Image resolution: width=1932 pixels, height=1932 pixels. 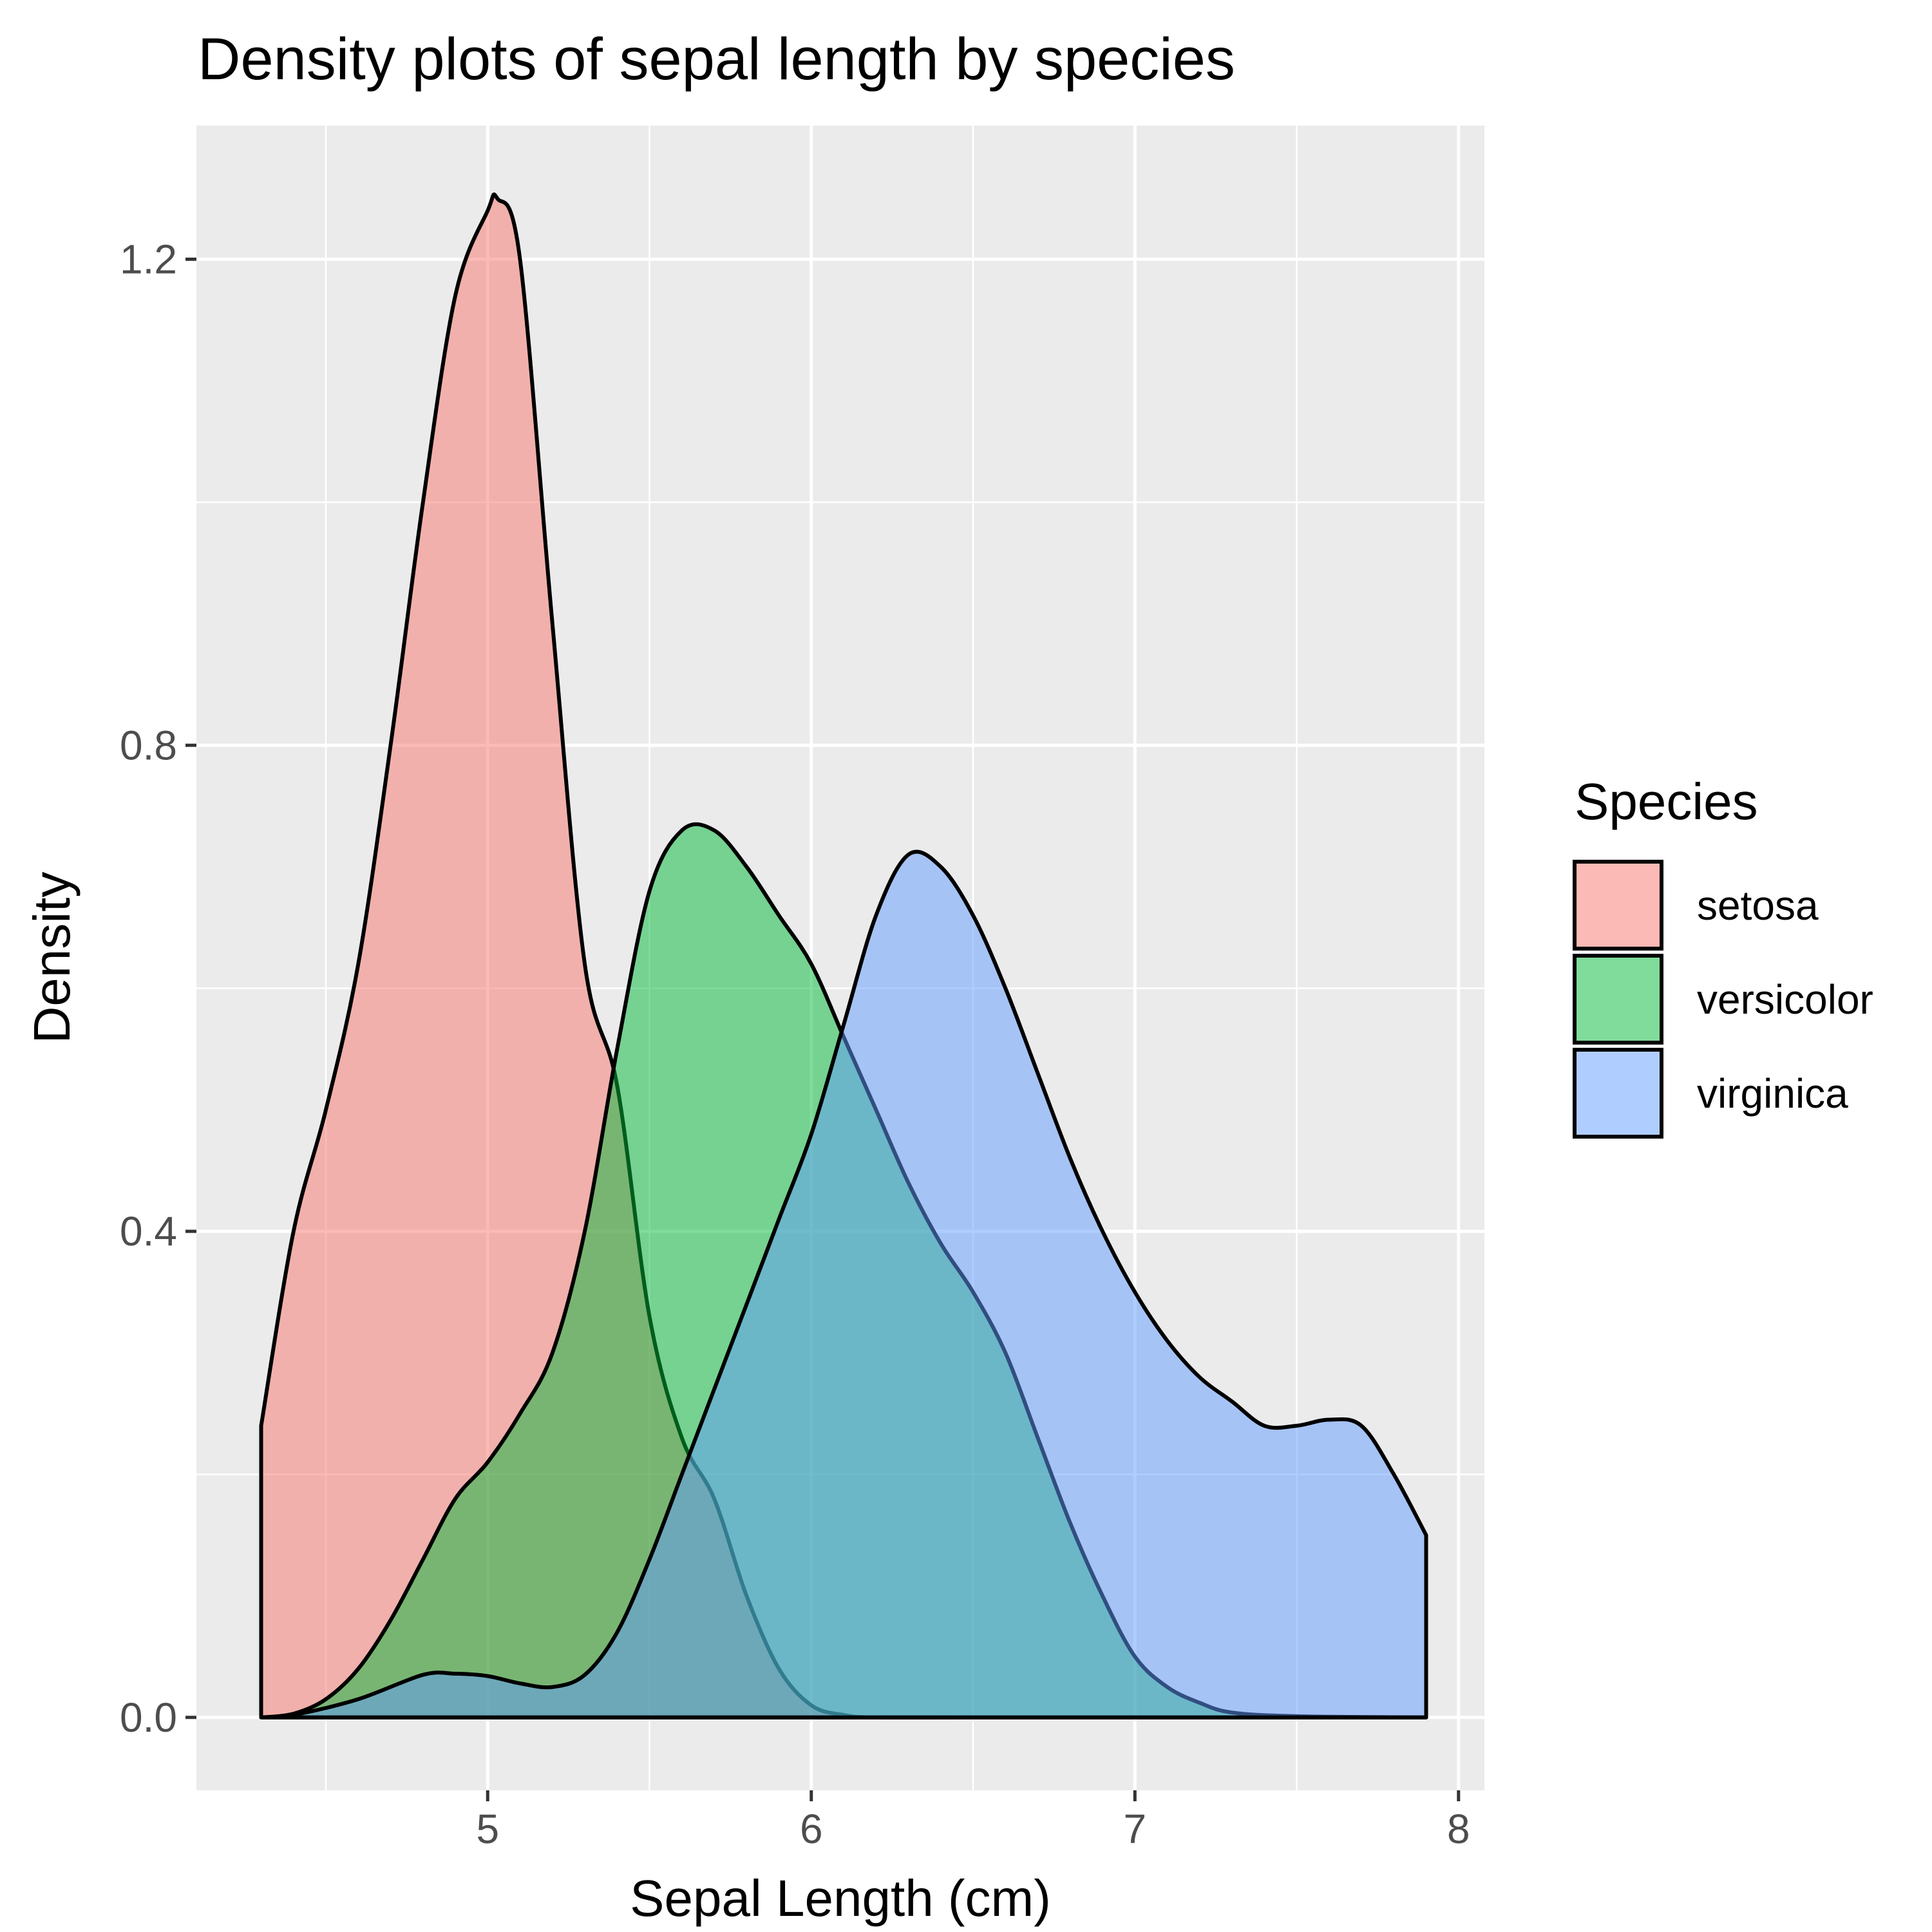 I want to click on legend-label-versicolor: versicolor, so click(x=1785, y=1000).